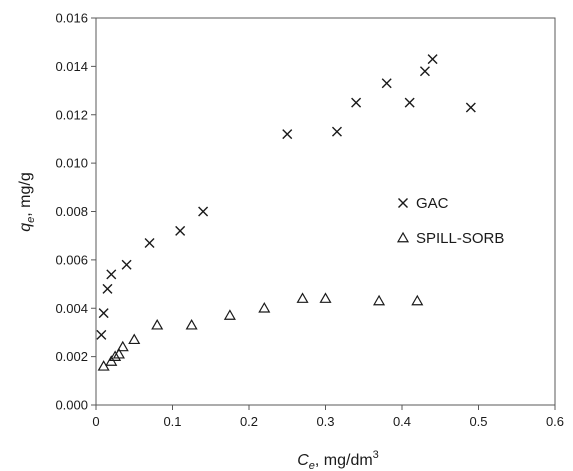 Image resolution: width=573 pixels, height=471 pixels. Describe the element at coordinates (403, 203) in the screenshot. I see `legend-marker-gac` at that location.